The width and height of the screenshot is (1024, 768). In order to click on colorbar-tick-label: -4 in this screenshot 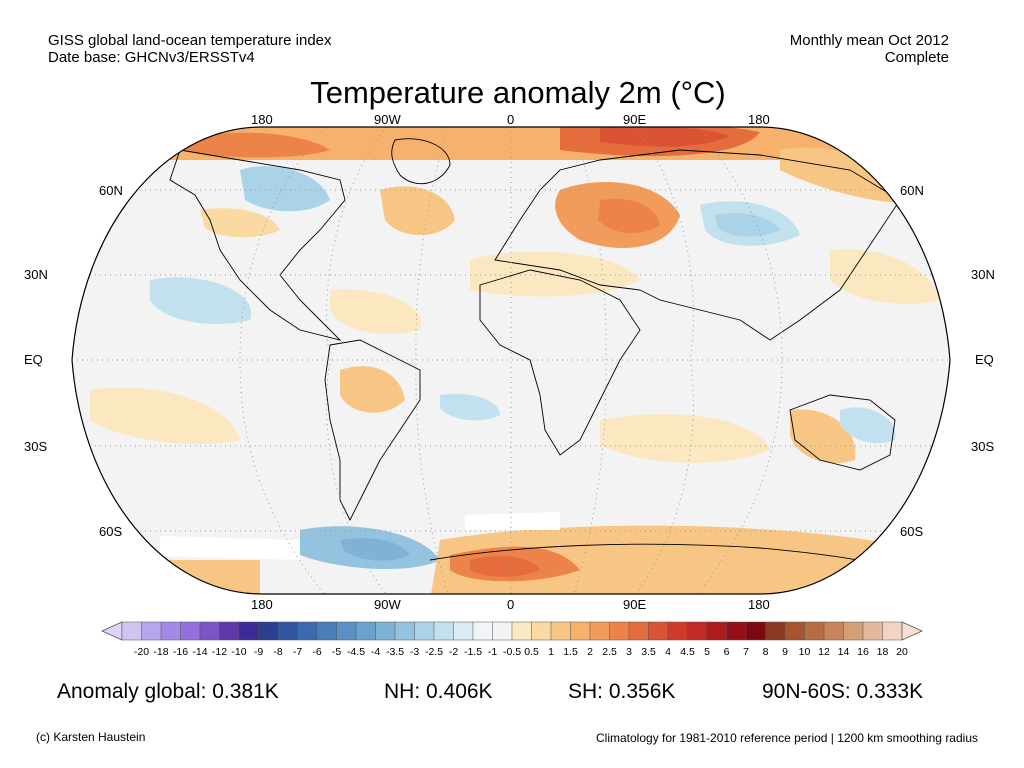, I will do `click(375, 652)`.